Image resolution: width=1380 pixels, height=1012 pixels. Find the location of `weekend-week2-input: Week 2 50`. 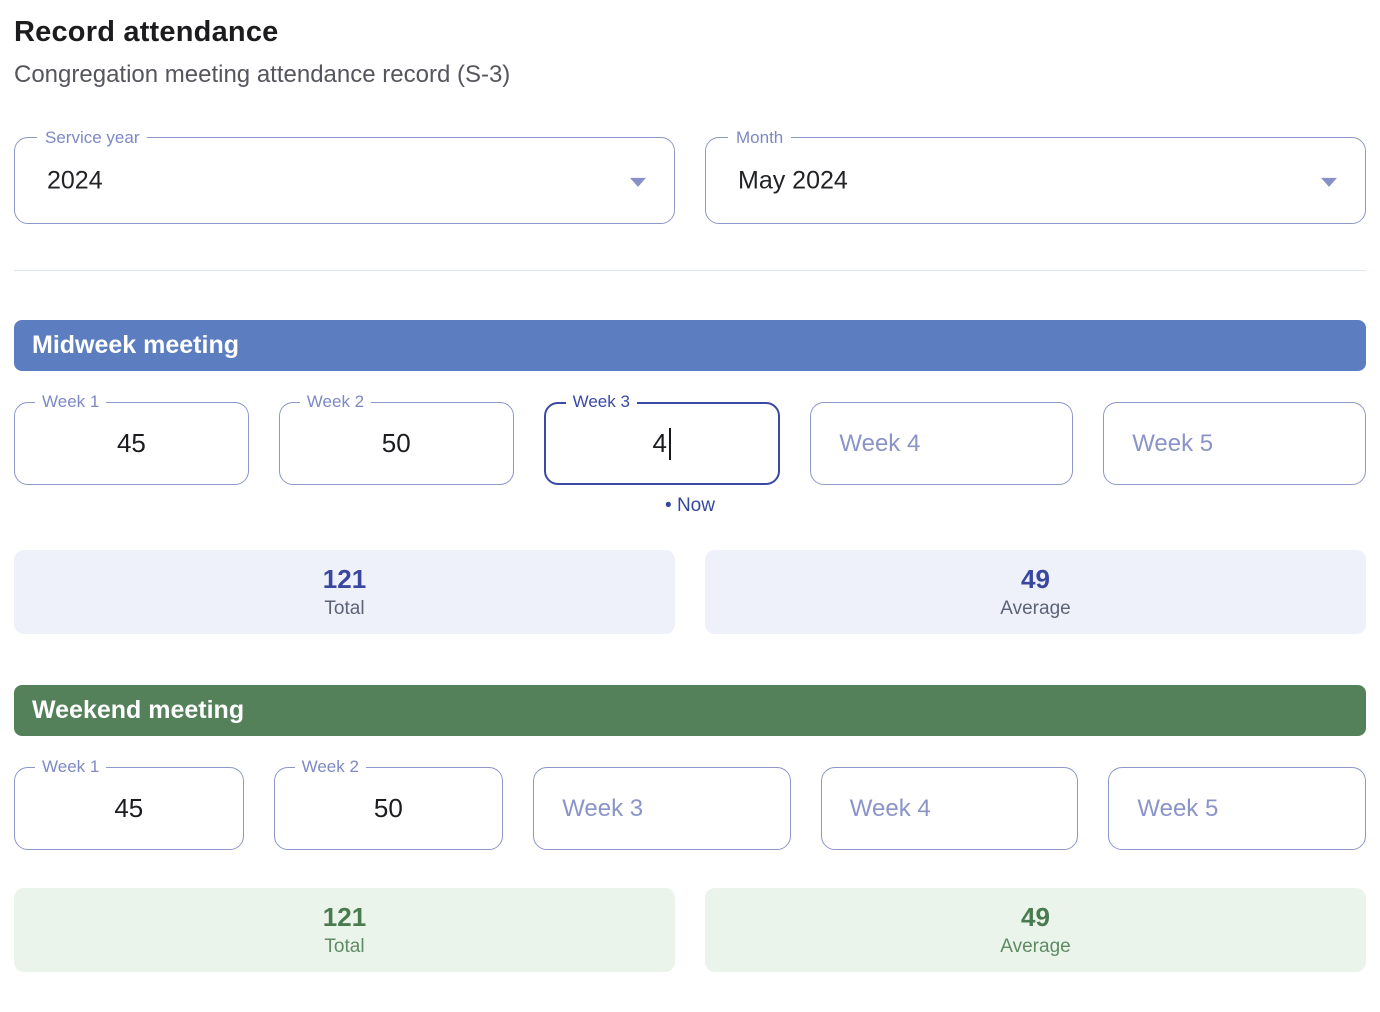

weekend-week2-input: Week 2 50 is located at coordinates (388, 803).